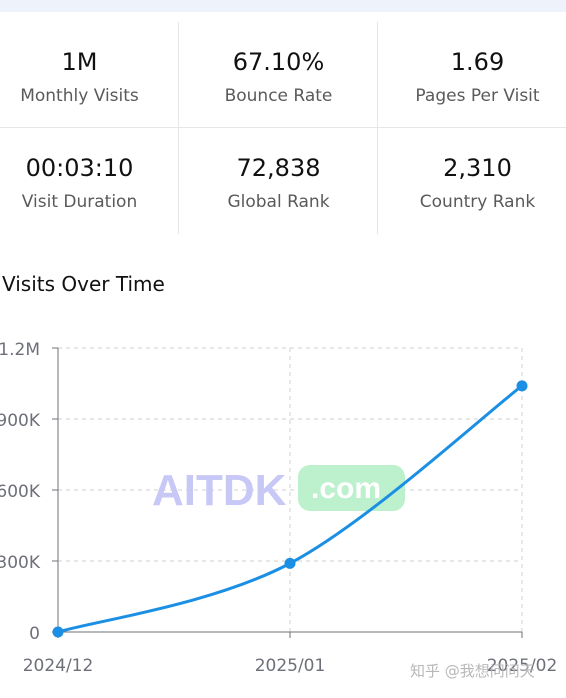 The image size is (566, 698). I want to click on stat-label: Country Rank, so click(477, 202).